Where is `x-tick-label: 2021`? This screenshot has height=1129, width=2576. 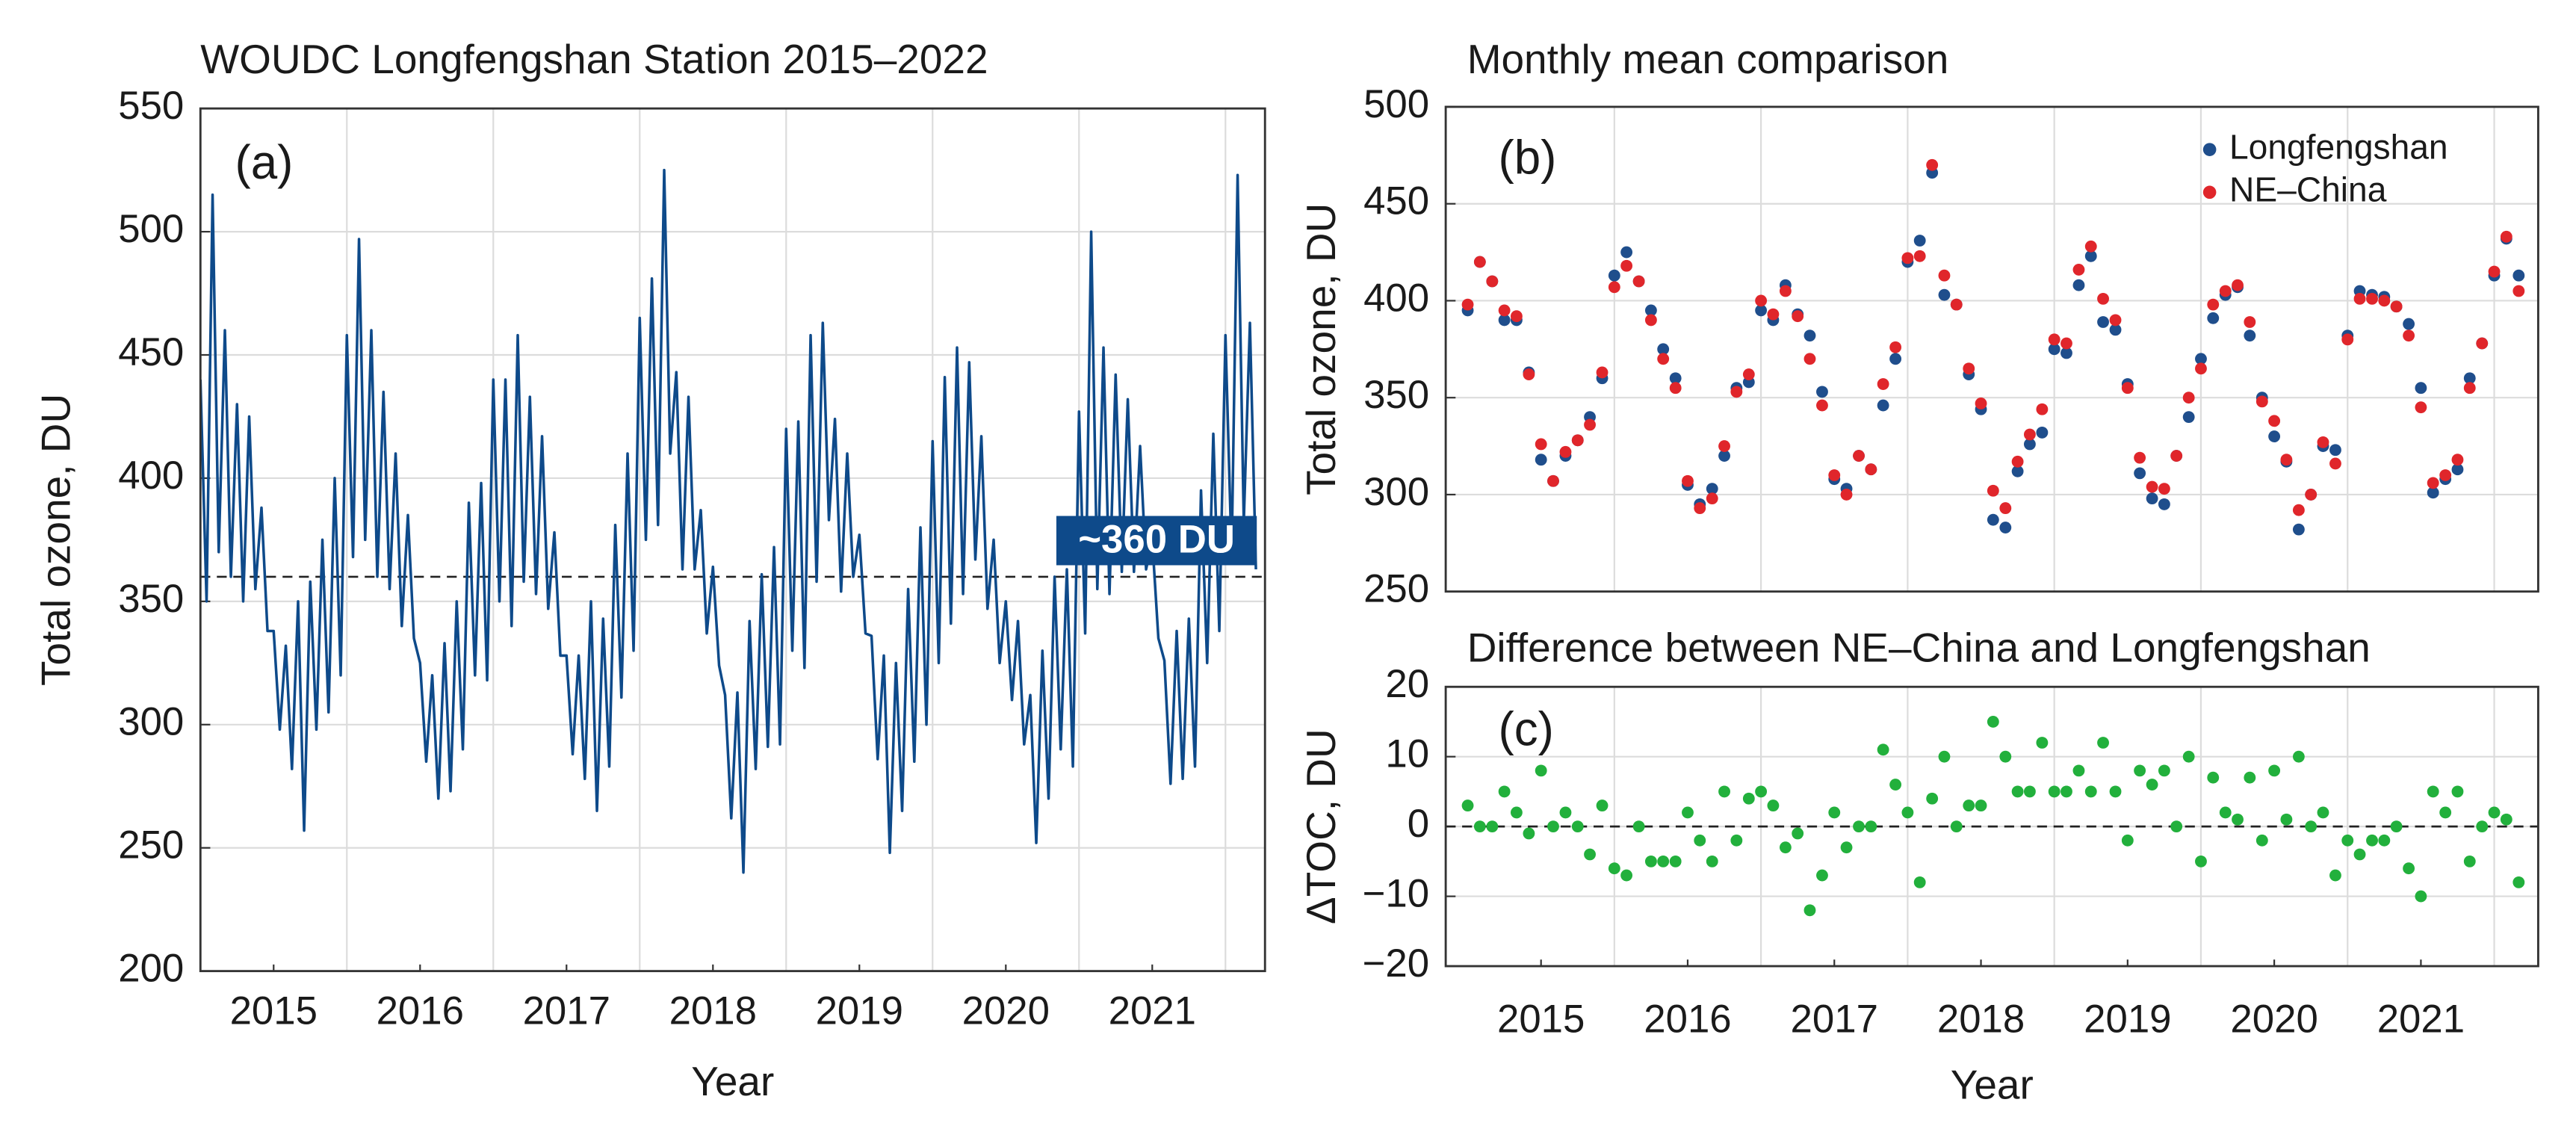
x-tick-label: 2021 is located at coordinates (1152, 1011).